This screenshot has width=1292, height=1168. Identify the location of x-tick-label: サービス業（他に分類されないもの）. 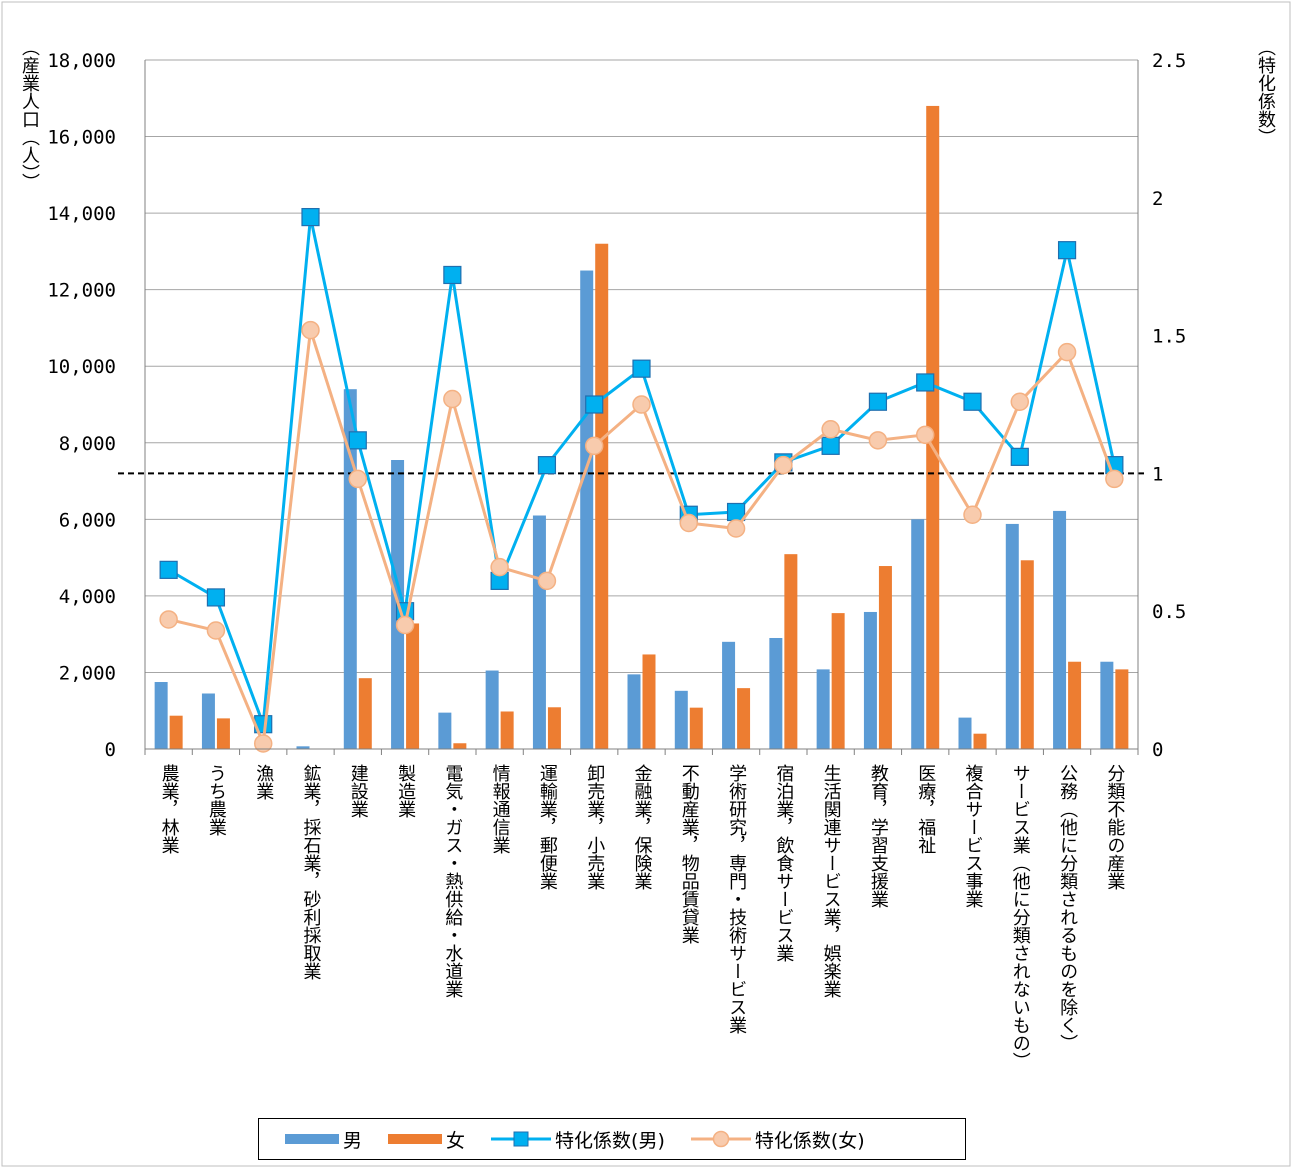
(1020, 917).